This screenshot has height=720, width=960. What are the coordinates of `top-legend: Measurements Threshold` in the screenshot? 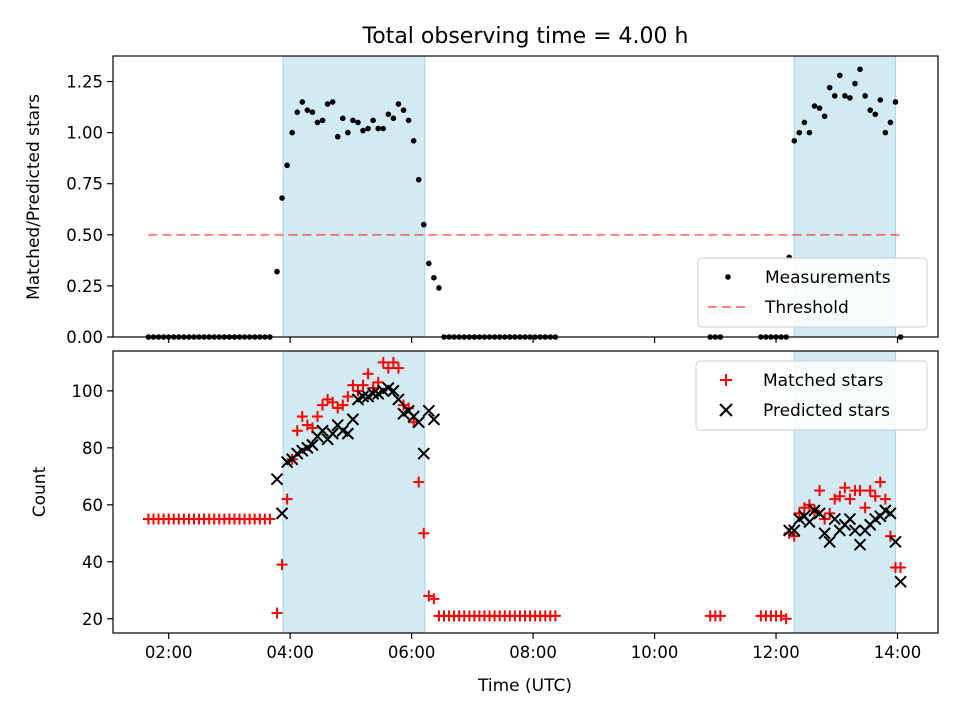 It's located at (812, 292).